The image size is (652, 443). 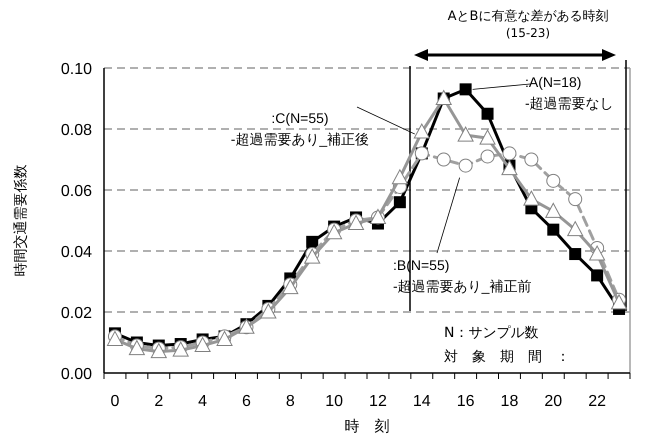 I want to click on y-tick-label: 0.10, so click(x=76, y=69).